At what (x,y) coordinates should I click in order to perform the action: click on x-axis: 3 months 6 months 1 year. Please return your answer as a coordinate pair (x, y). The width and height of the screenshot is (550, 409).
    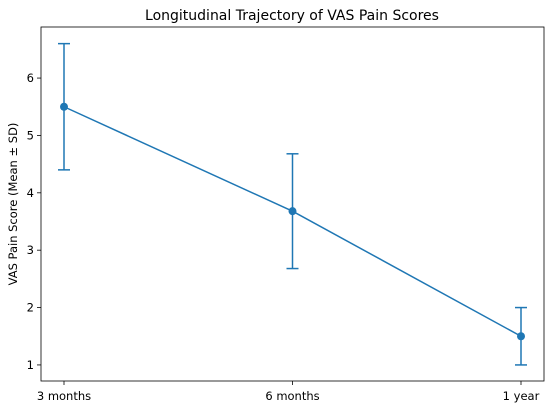
    Looking at the image, I should click on (288, 392).